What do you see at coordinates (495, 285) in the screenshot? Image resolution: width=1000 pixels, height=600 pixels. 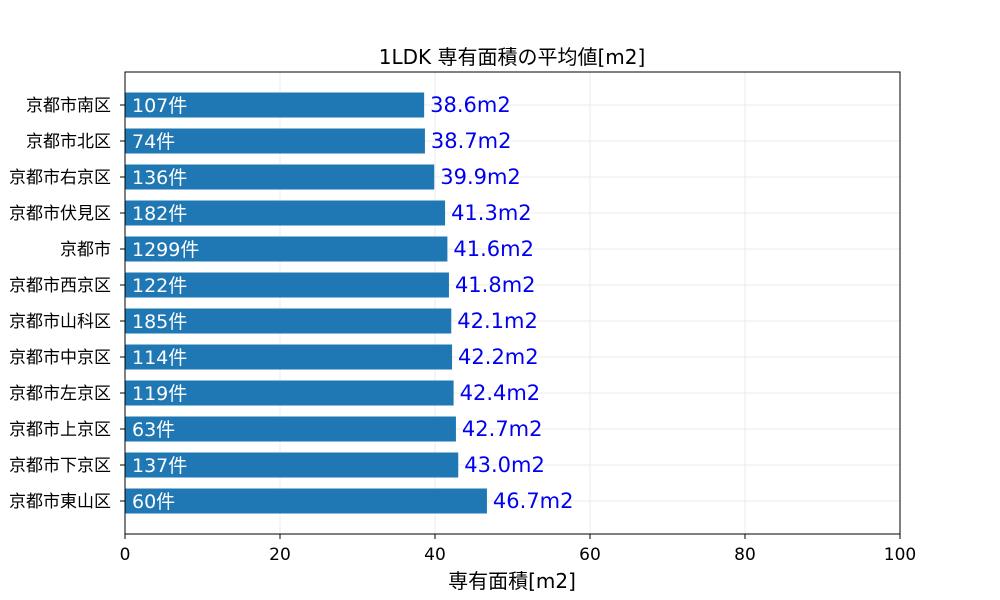 I see `bar-value-label: 41.8m2` at bounding box center [495, 285].